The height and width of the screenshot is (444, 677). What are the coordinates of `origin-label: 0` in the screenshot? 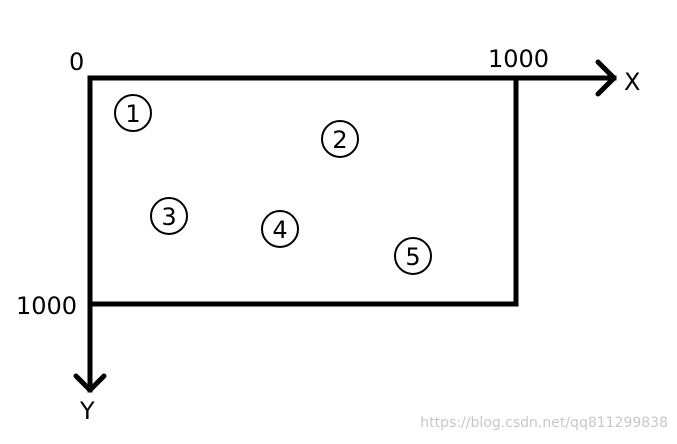 It's located at (76, 62).